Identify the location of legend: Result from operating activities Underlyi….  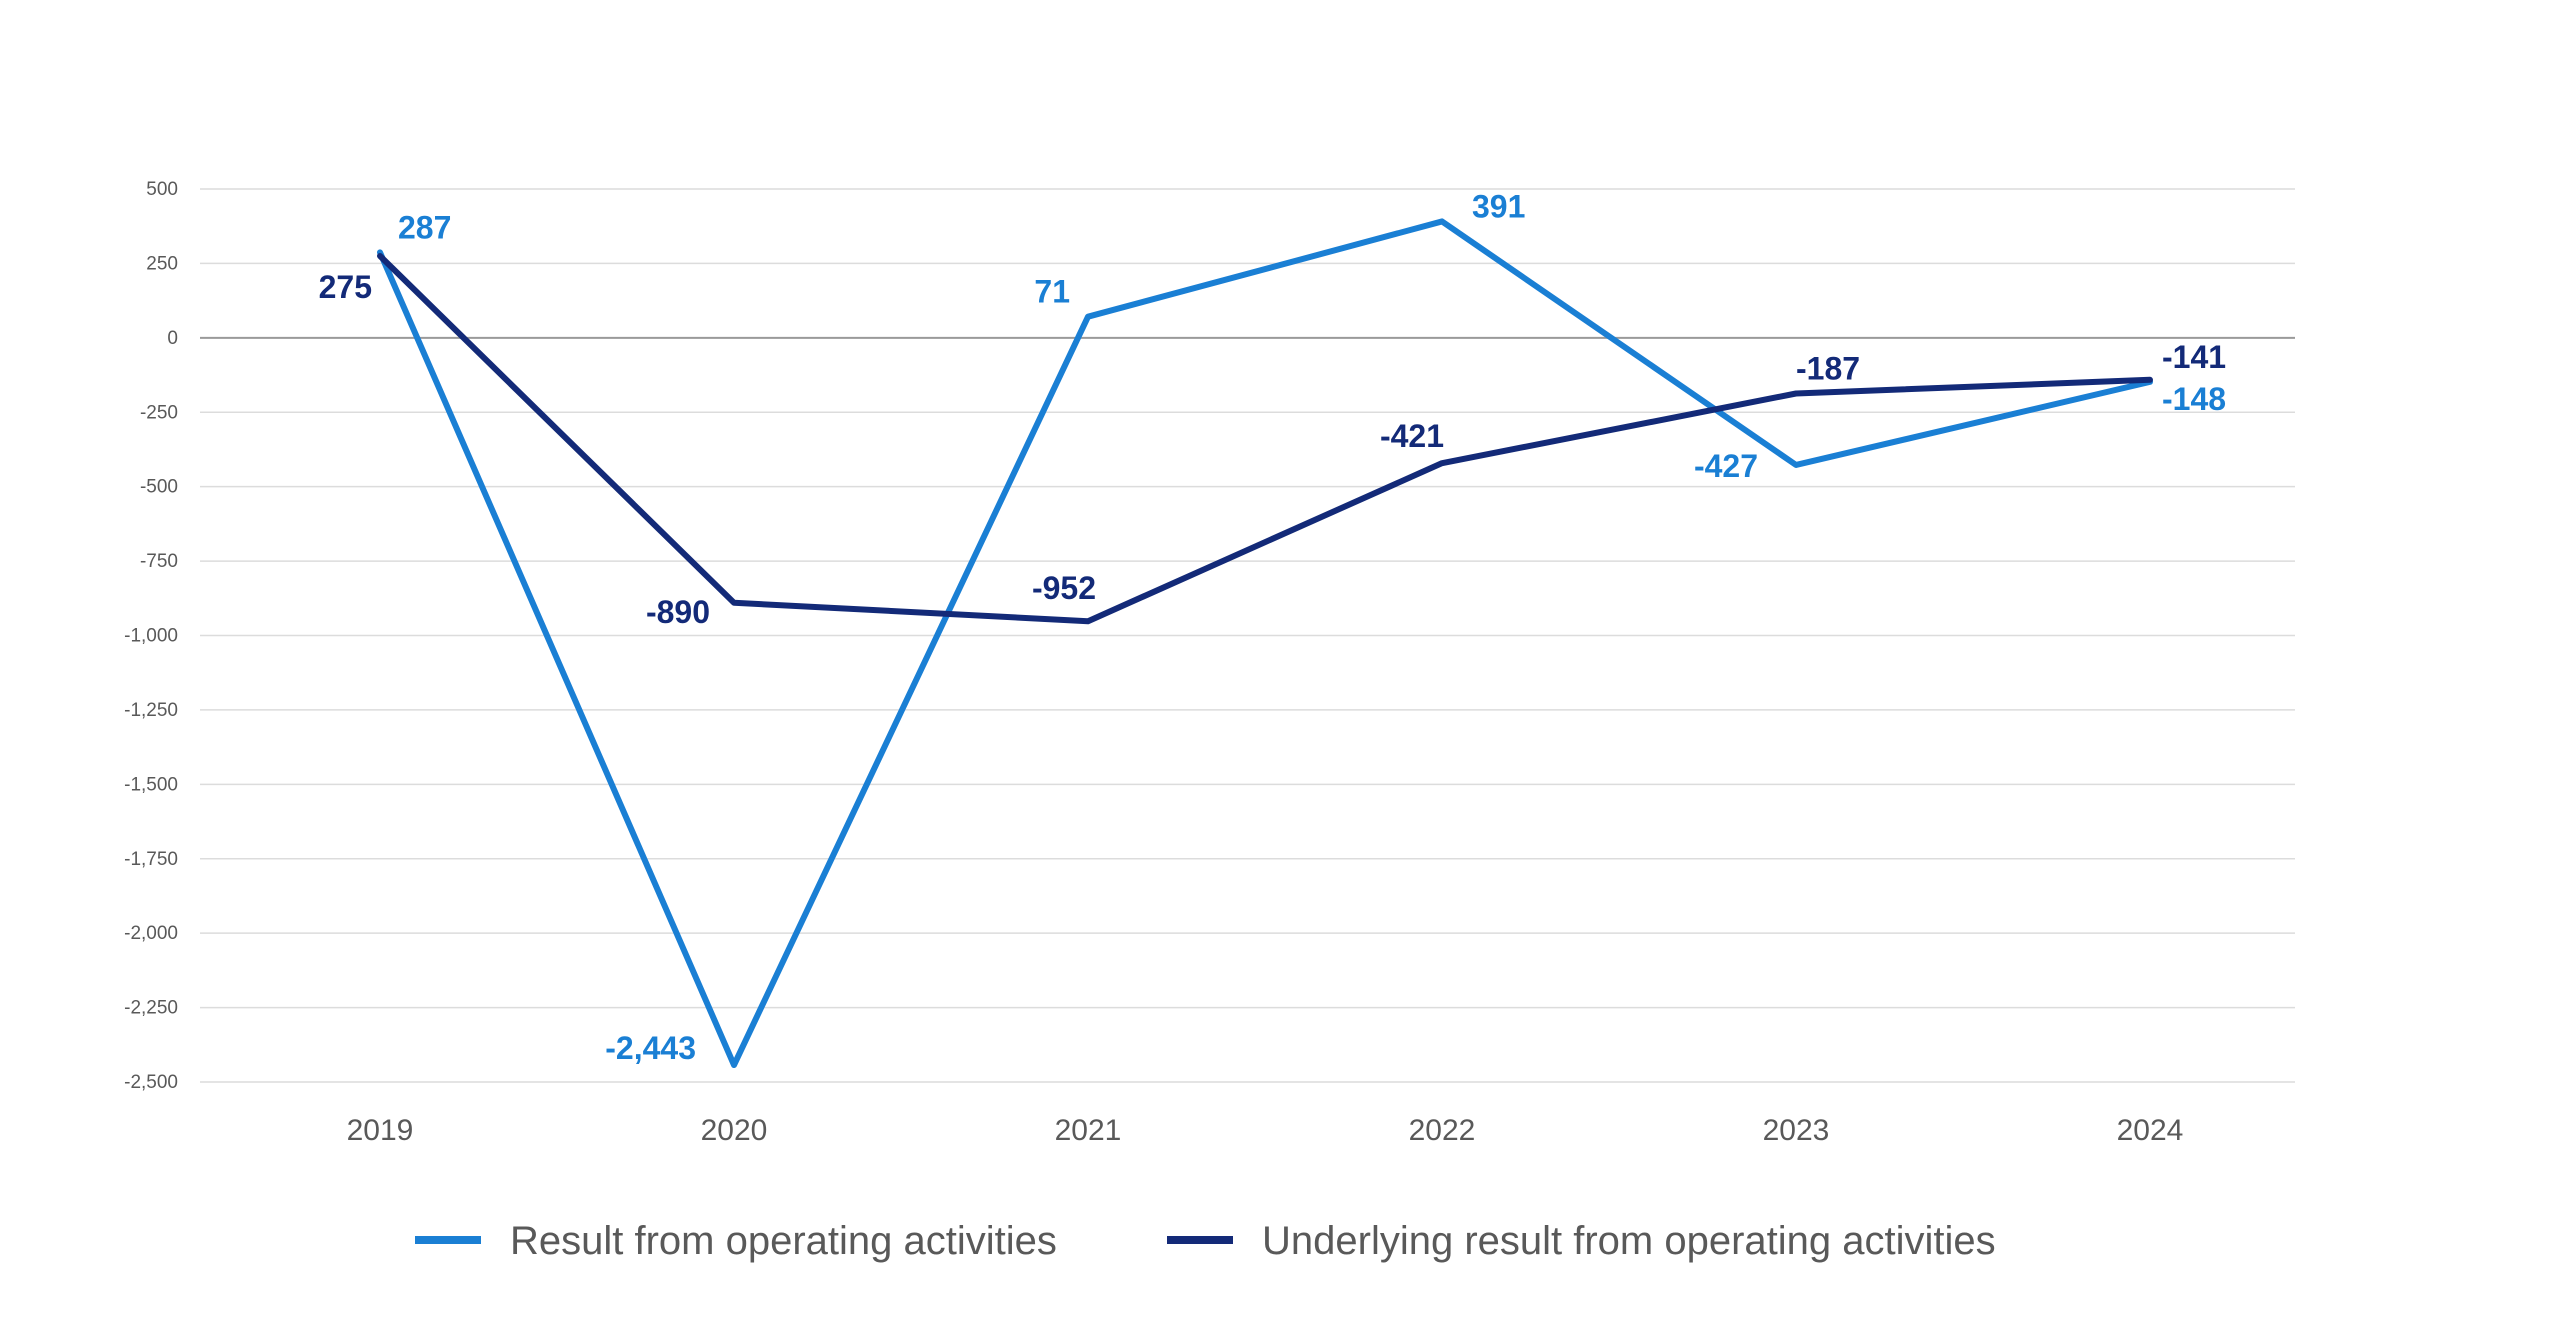
(1205, 1241).